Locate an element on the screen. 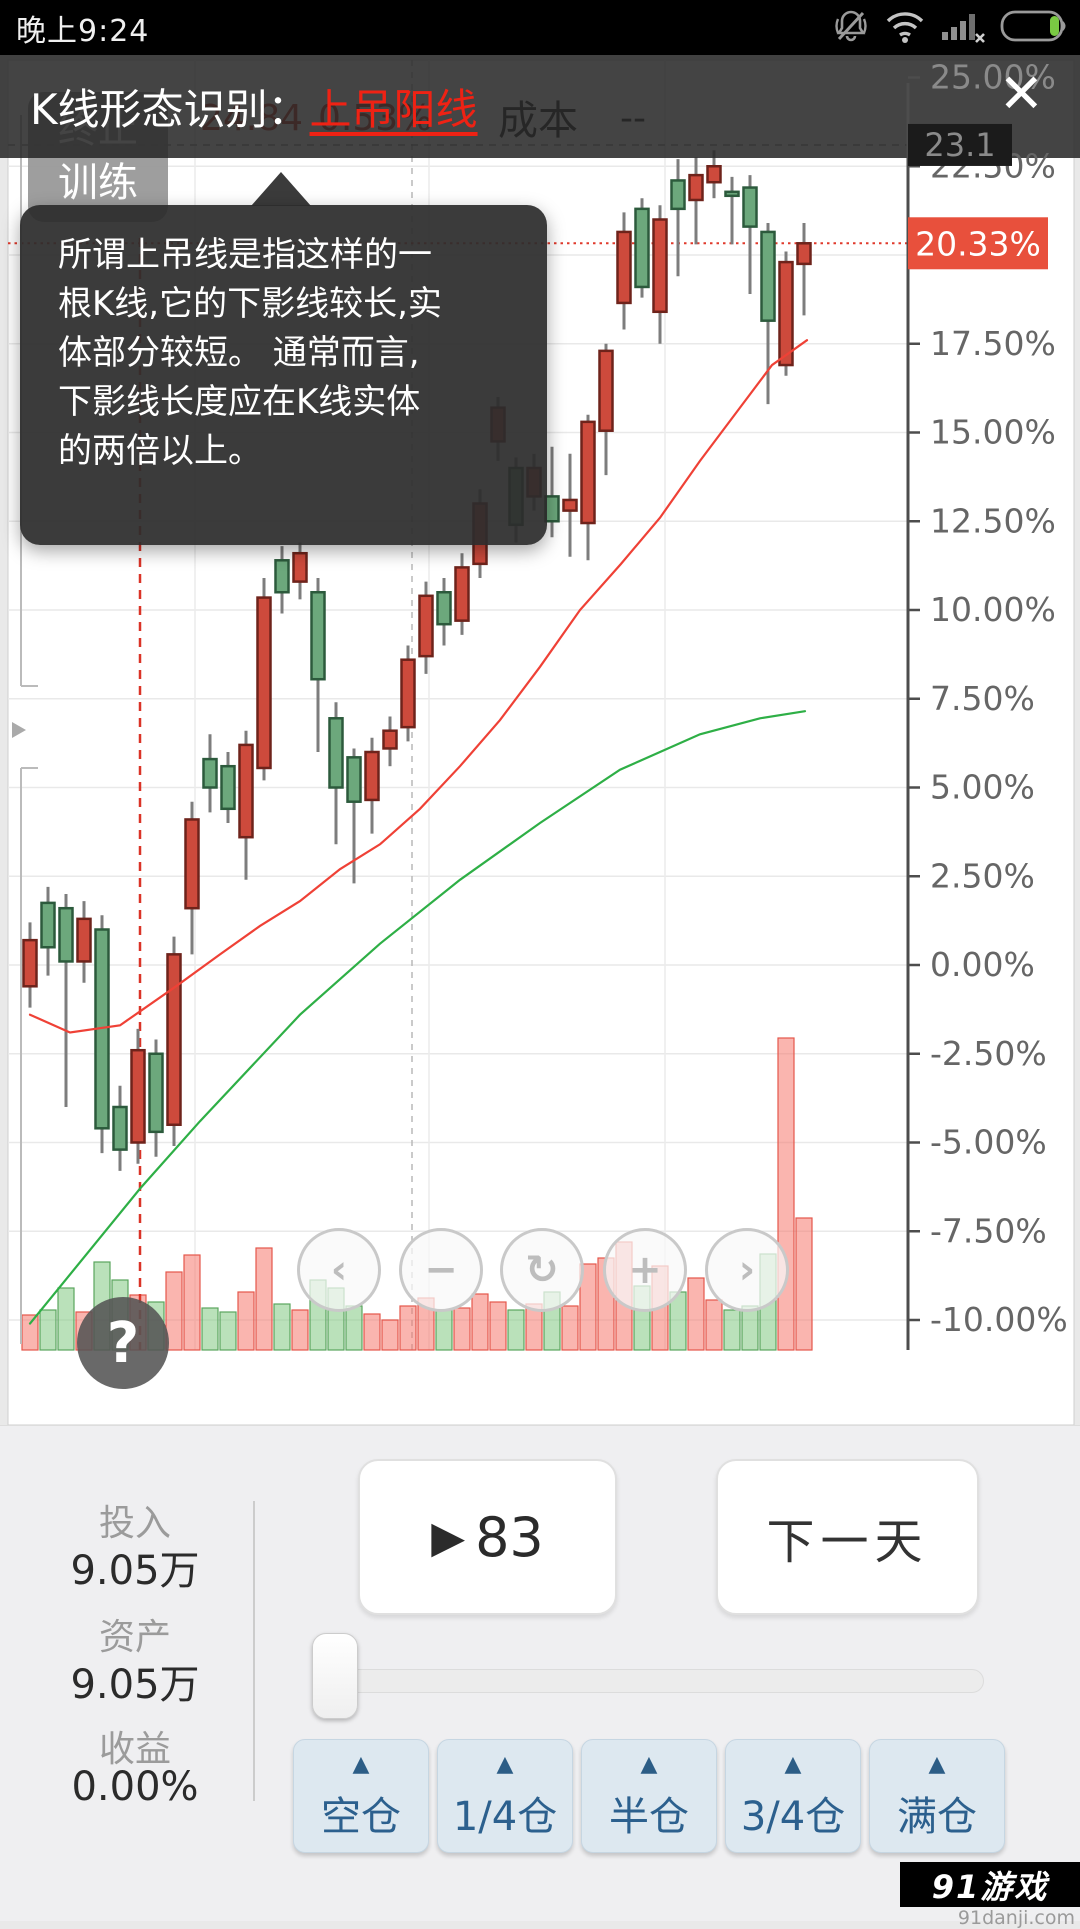 This screenshot has height=1929, width=1080. play-icon: ▶ is located at coordinates (448, 1537).